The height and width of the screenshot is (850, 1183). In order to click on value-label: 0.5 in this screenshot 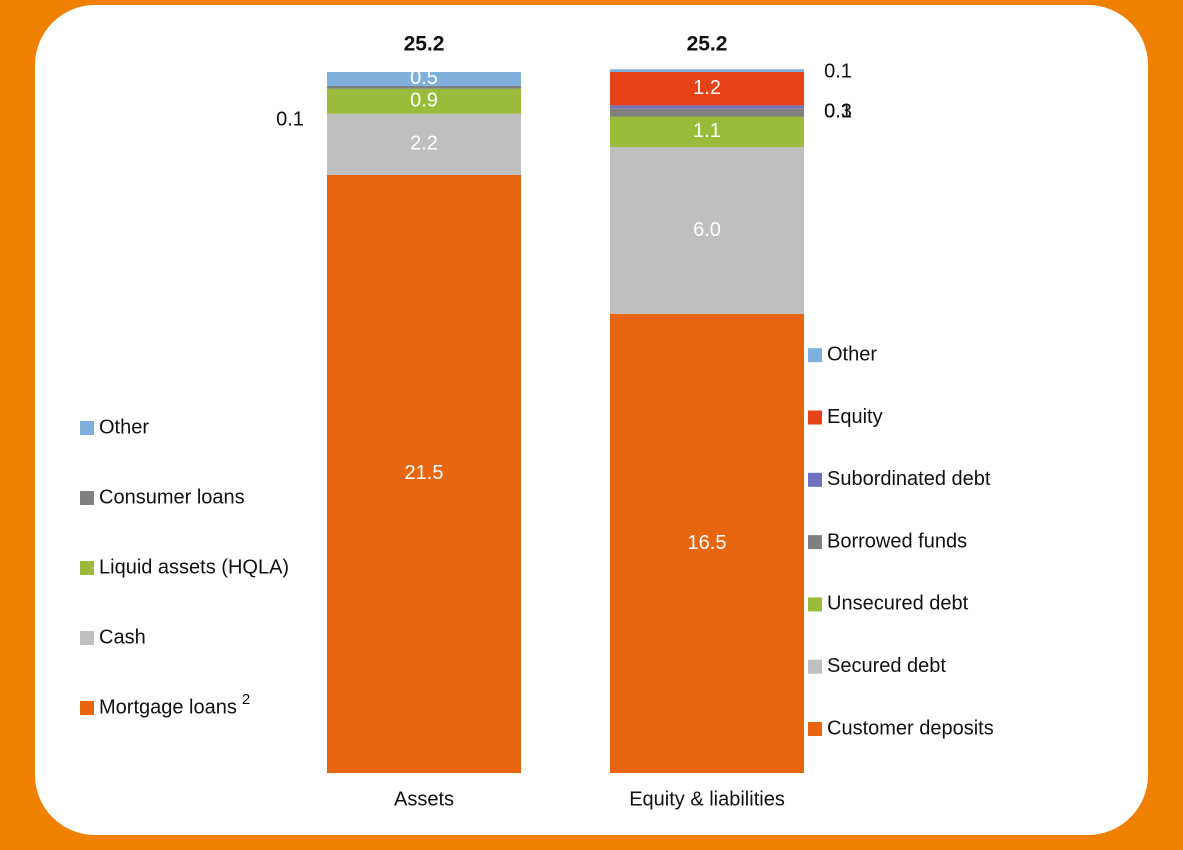, I will do `click(424, 78)`.